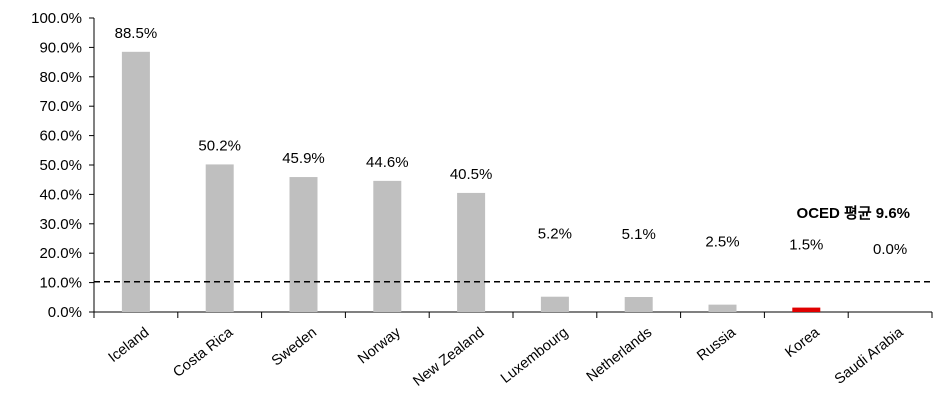  What do you see at coordinates (219, 238) in the screenshot?
I see `bar-costa-rica` at bounding box center [219, 238].